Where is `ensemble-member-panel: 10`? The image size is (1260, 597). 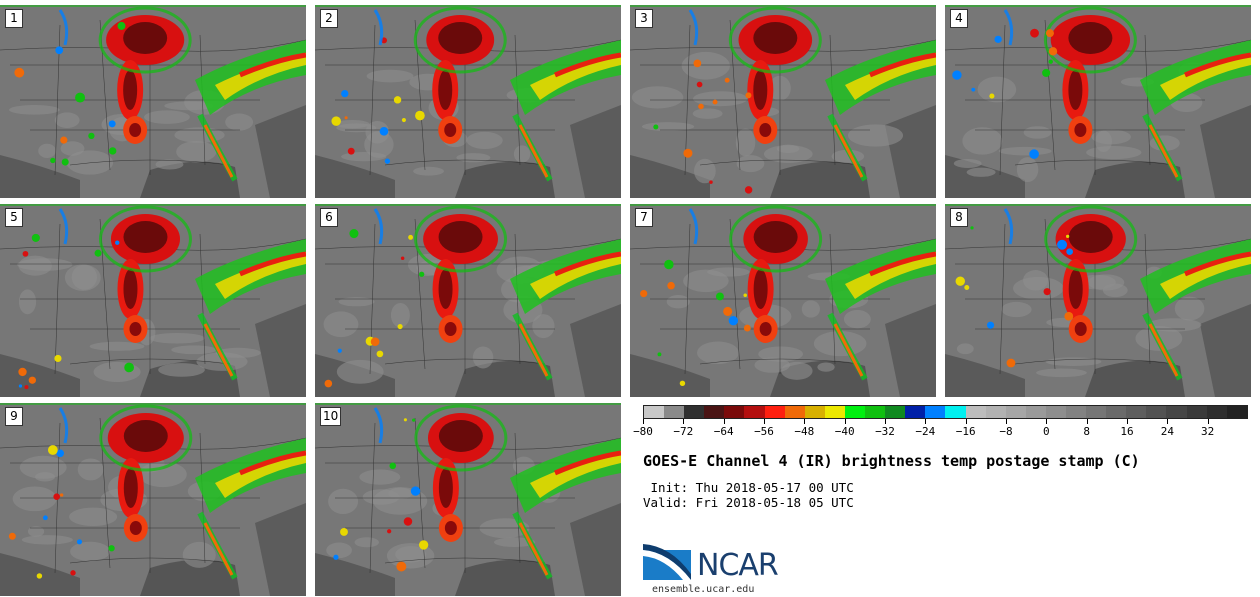 ensemble-member-panel: 10 is located at coordinates (468, 499).